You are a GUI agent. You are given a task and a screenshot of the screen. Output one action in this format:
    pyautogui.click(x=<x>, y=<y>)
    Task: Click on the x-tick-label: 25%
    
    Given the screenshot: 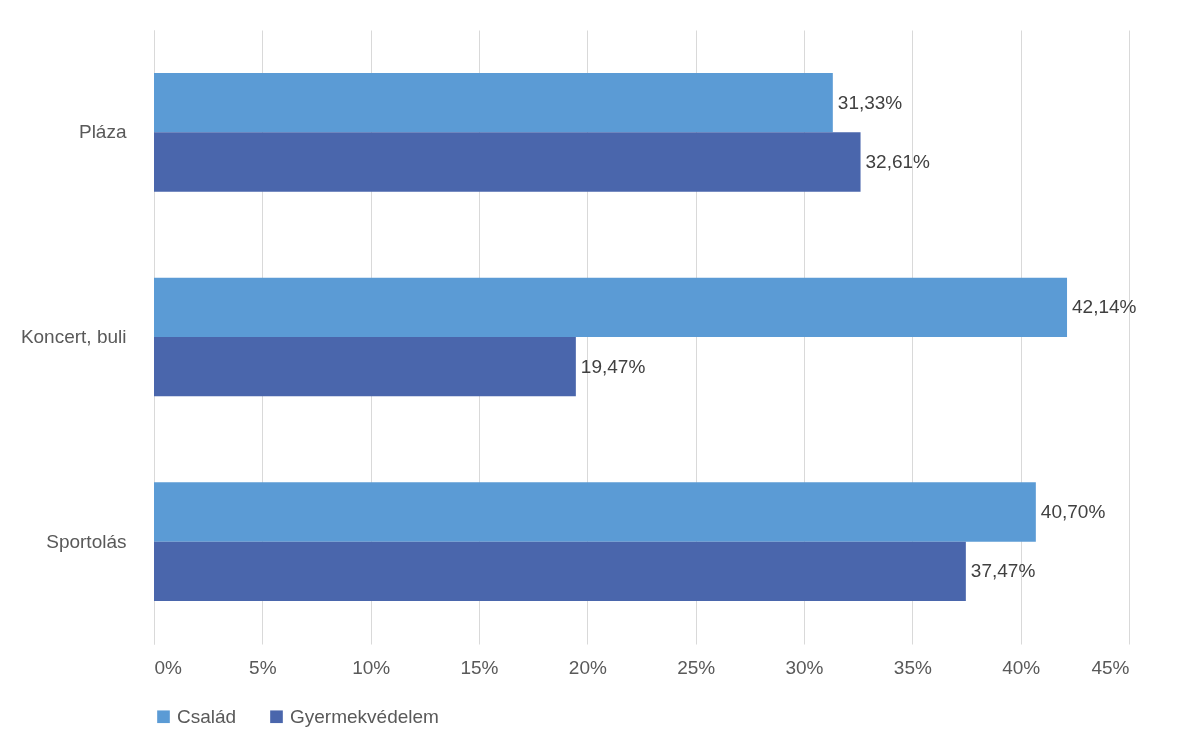 What is the action you would take?
    pyautogui.click(x=696, y=667)
    